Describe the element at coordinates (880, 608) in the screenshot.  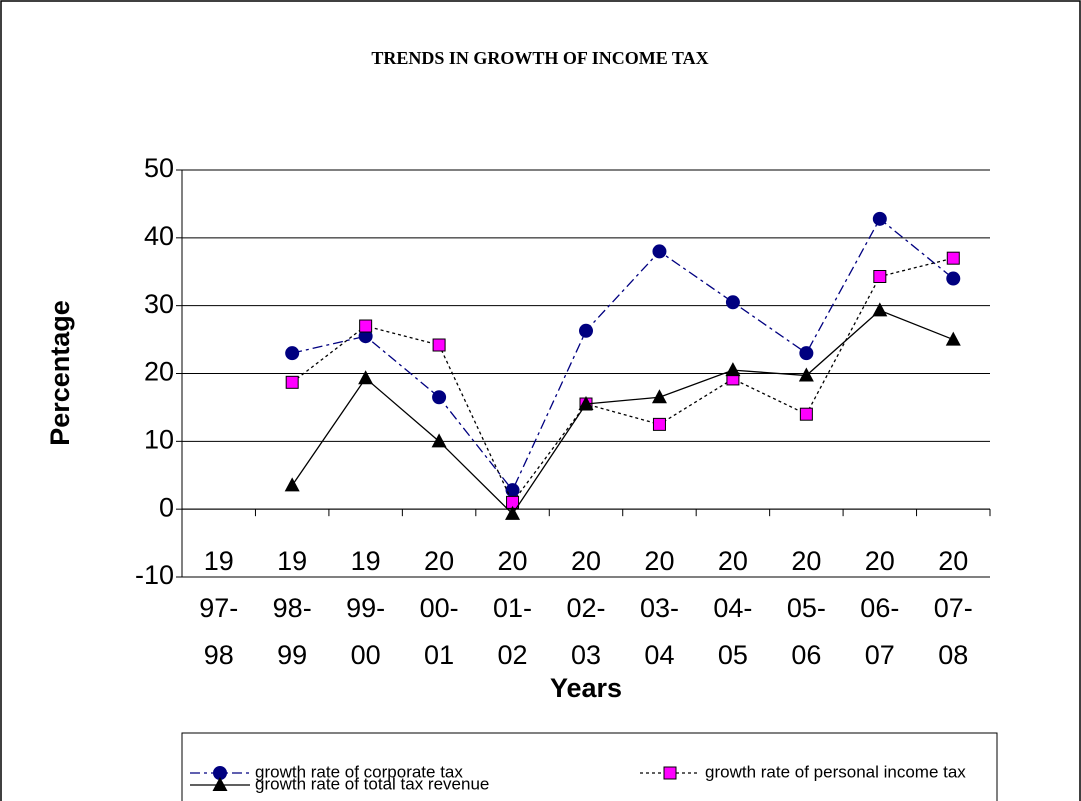
I see `x-tick-label: 2006-07` at that location.